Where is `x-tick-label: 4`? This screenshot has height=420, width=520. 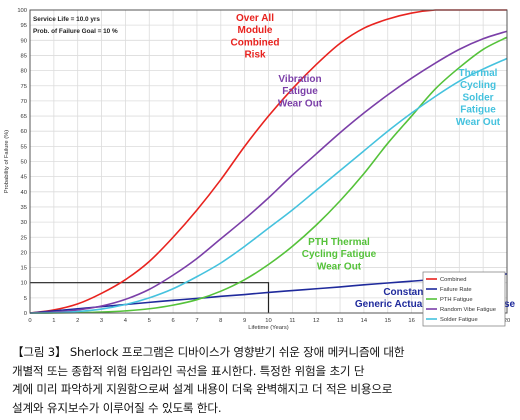 x-tick-label: 4 is located at coordinates (126, 321).